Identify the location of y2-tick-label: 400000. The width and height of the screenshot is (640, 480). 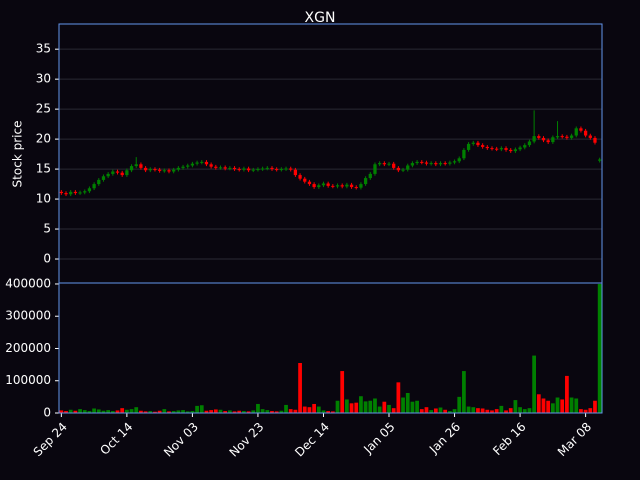
(28, 283).